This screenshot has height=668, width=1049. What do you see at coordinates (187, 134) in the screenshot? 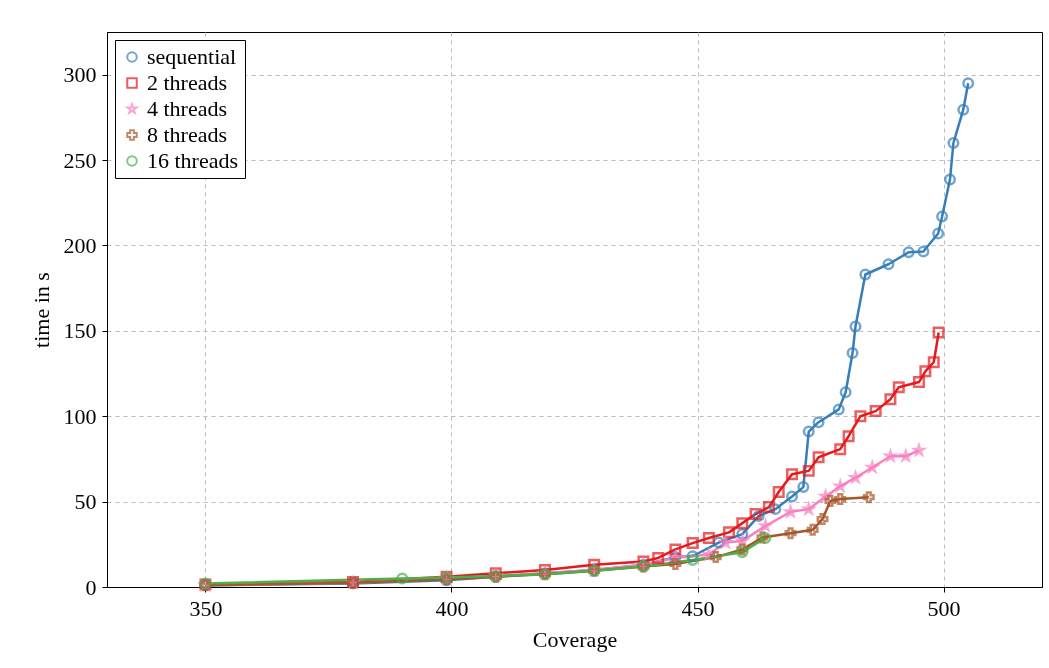
I see `legend-label: 8 threads` at bounding box center [187, 134].